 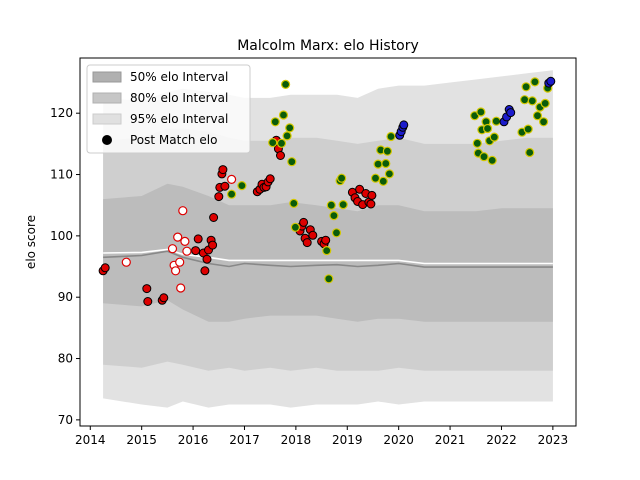 I want to click on y-tick-label: 80, so click(x=65, y=359).